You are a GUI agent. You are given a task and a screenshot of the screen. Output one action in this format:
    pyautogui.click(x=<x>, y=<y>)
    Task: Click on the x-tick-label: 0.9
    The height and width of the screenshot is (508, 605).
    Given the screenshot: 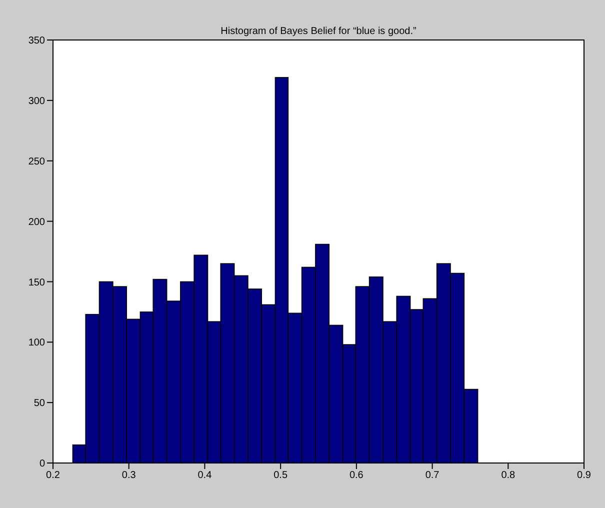 What is the action you would take?
    pyautogui.click(x=584, y=476)
    